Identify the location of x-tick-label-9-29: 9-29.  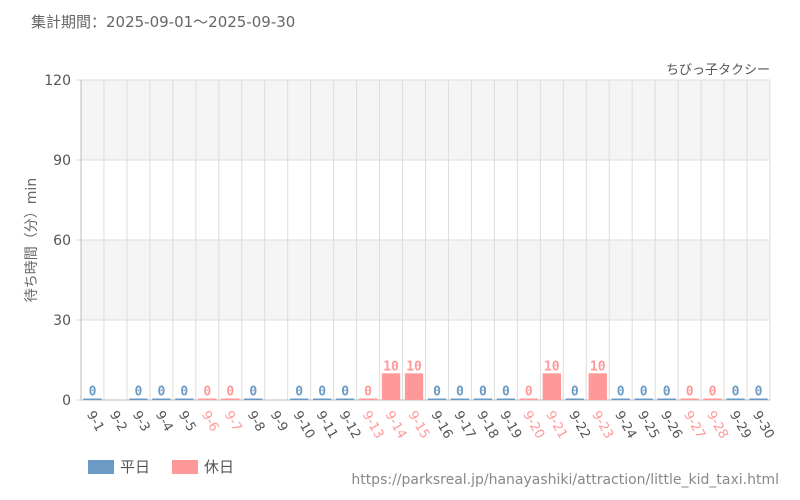
(740, 425).